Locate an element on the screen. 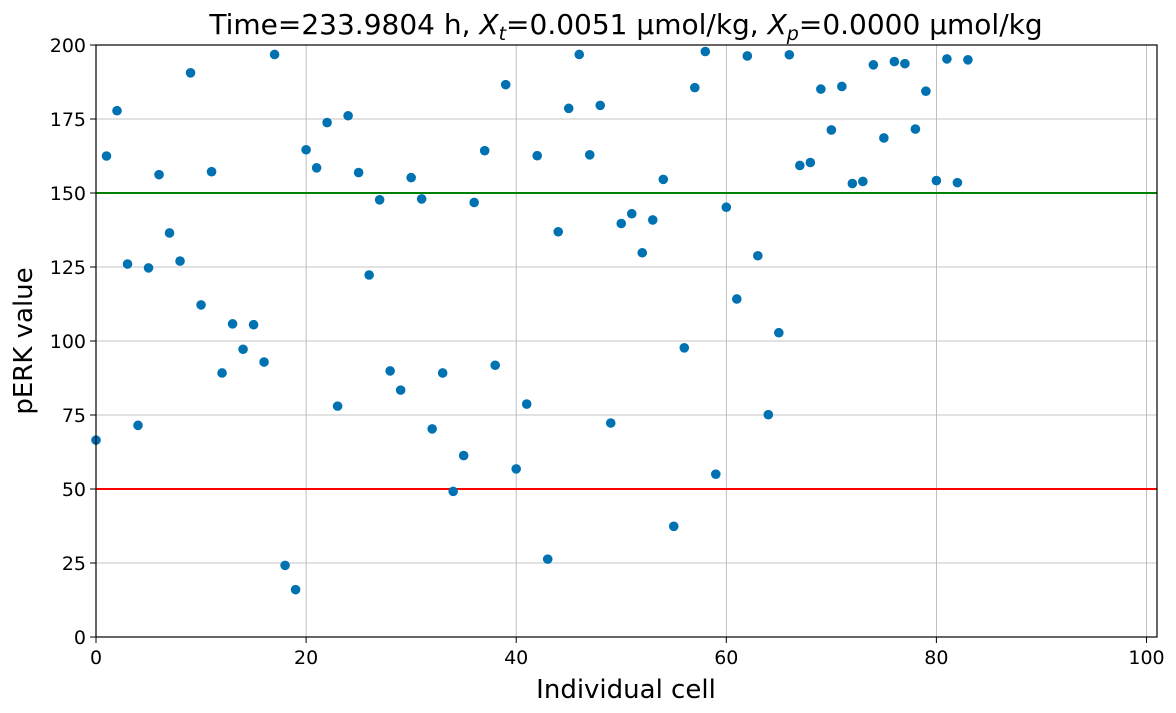 The width and height of the screenshot is (1176, 713). x-tick-label: 100 is located at coordinates (1146, 658).